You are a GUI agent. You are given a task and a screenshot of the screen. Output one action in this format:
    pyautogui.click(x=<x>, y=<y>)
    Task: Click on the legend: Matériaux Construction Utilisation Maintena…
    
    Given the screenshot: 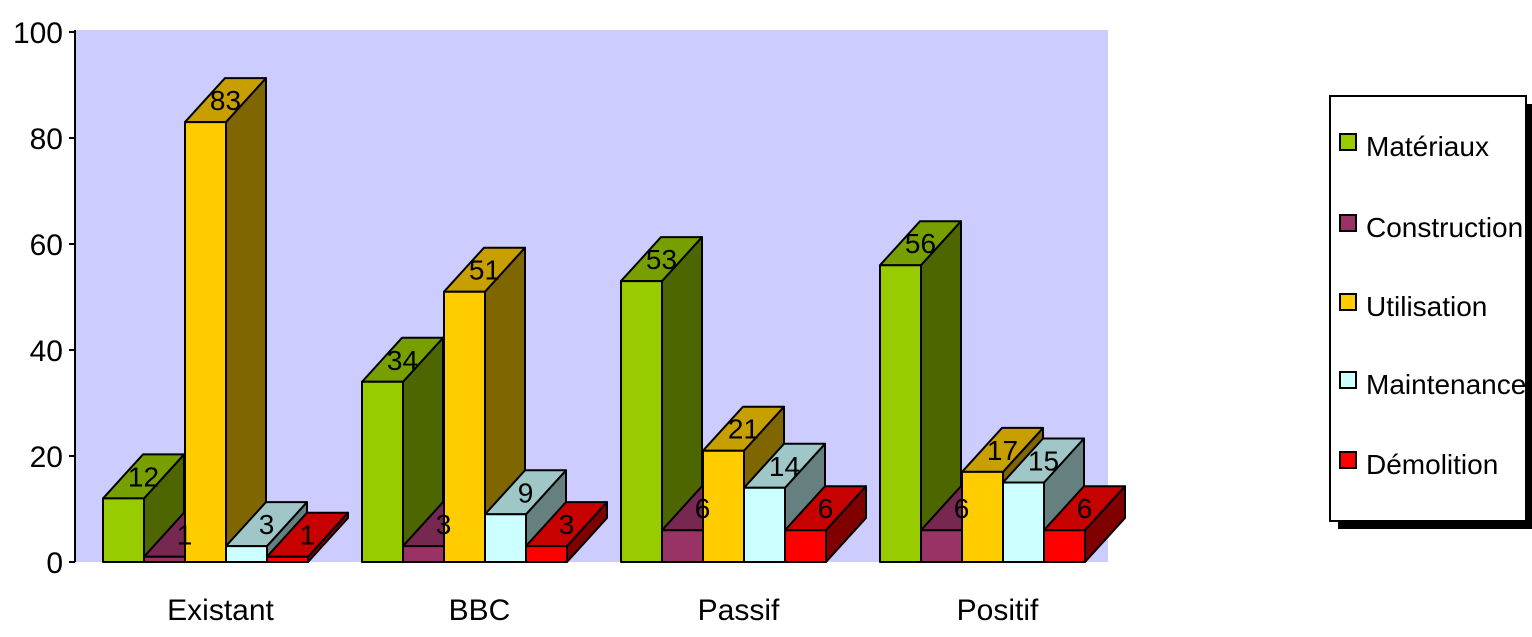 What is the action you would take?
    pyautogui.click(x=1430, y=312)
    